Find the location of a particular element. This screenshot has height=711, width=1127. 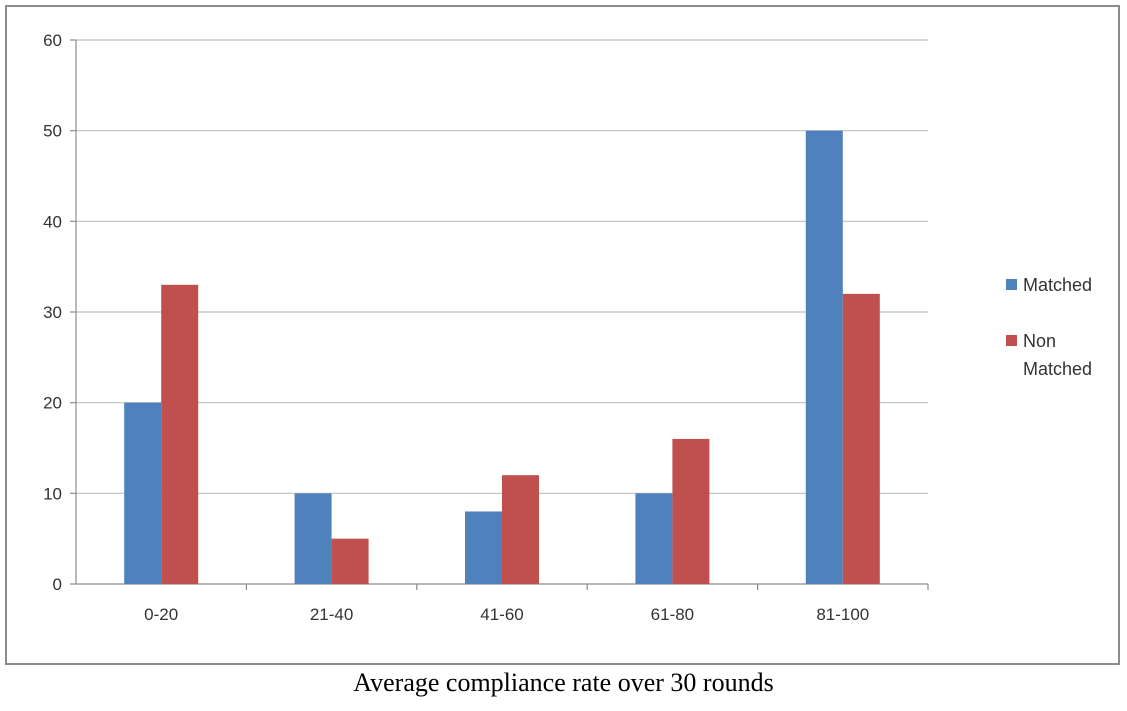

x-tick-label: 0-20 is located at coordinates (161, 614).